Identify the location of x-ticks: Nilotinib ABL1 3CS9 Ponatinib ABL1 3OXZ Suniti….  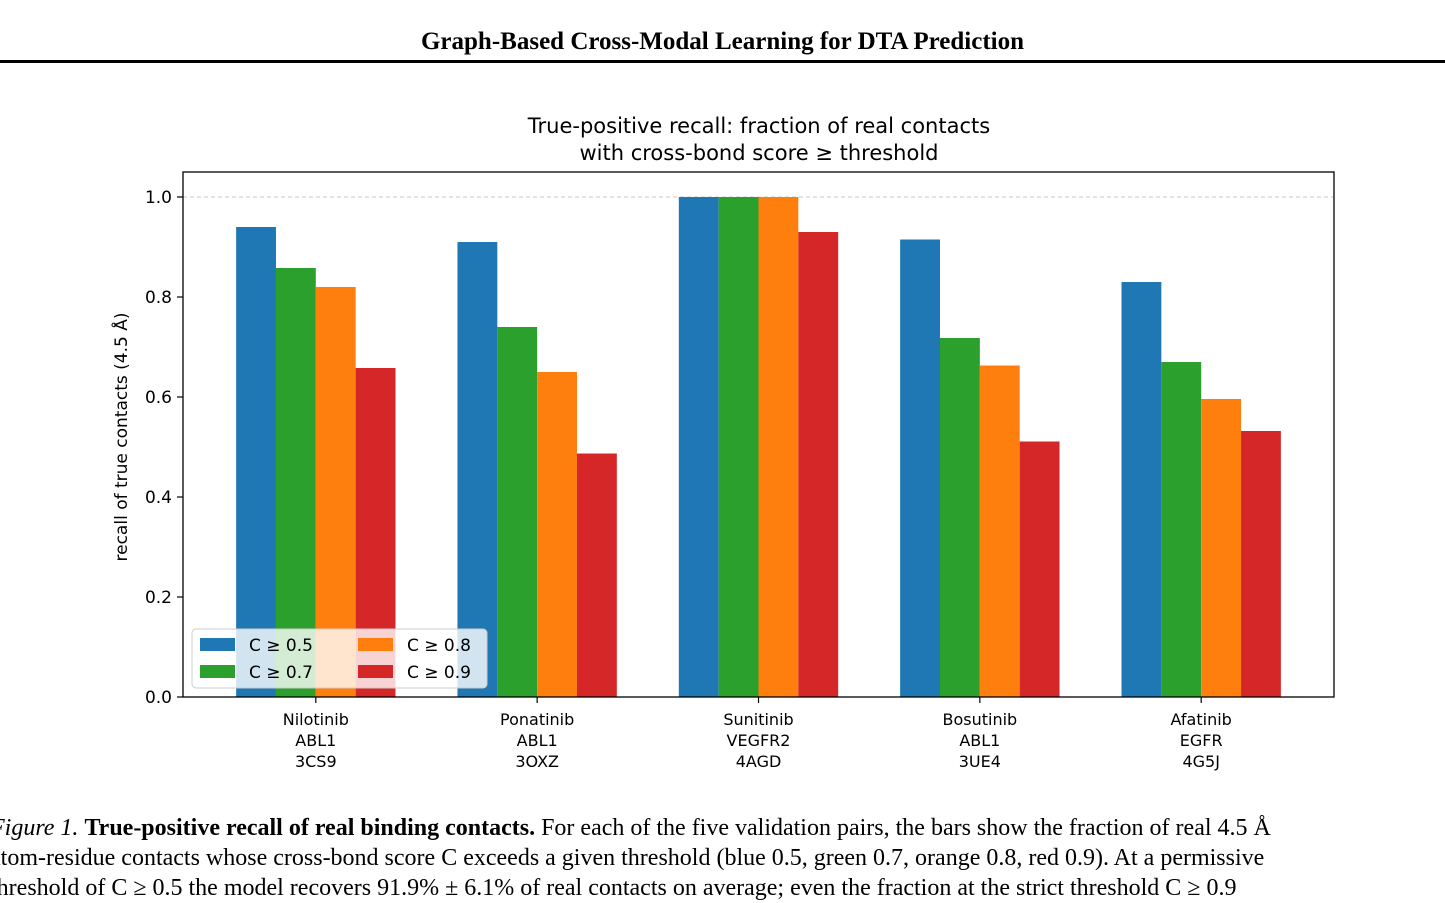
(757, 734).